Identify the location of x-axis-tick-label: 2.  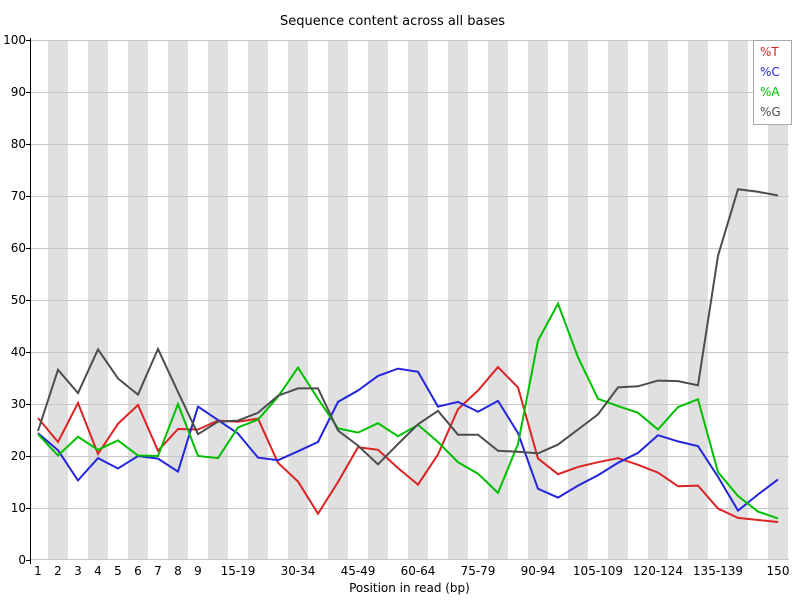
(58, 571).